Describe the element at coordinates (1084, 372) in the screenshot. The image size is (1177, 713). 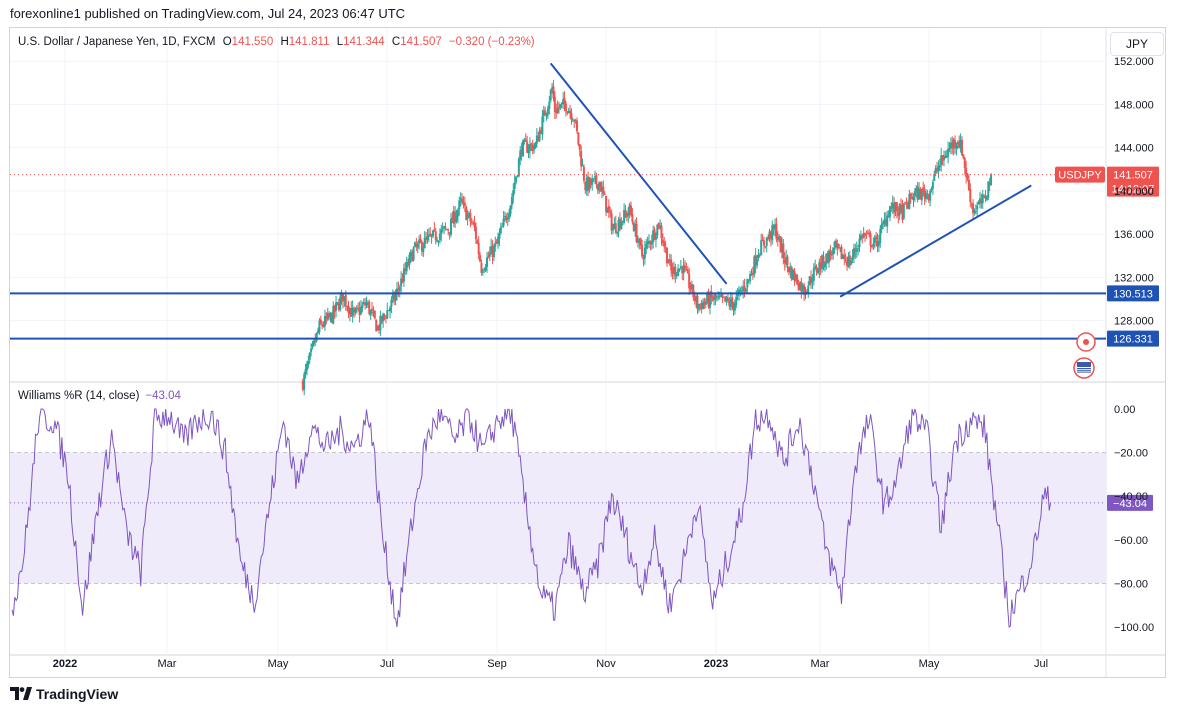
I see `us-flag-stripe` at that location.